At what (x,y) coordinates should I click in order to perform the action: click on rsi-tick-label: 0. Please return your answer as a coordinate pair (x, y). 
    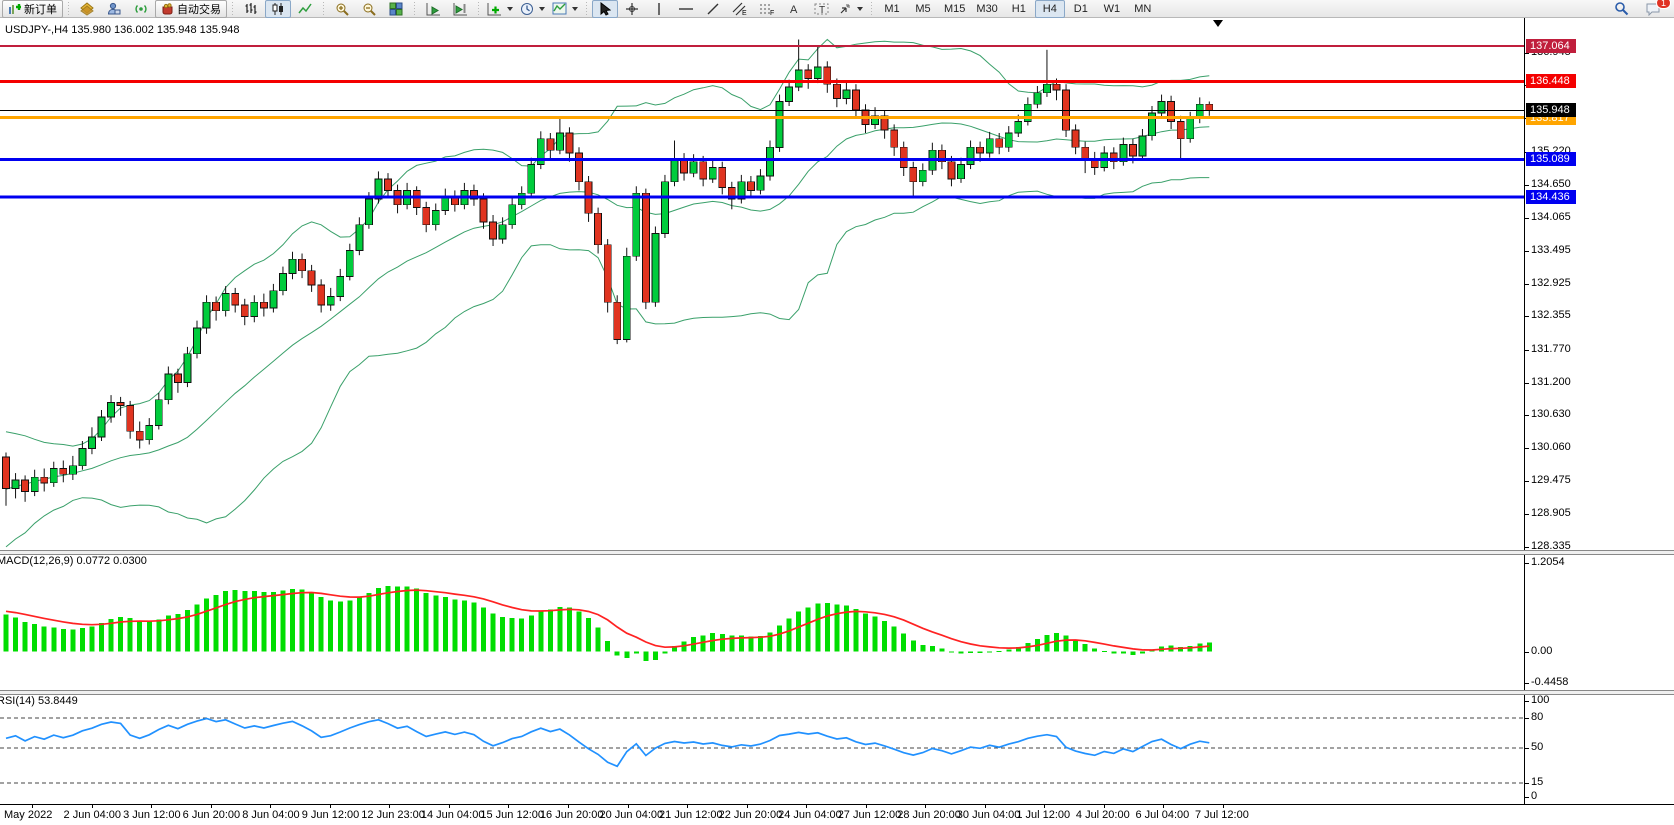
    Looking at the image, I should click on (1534, 796).